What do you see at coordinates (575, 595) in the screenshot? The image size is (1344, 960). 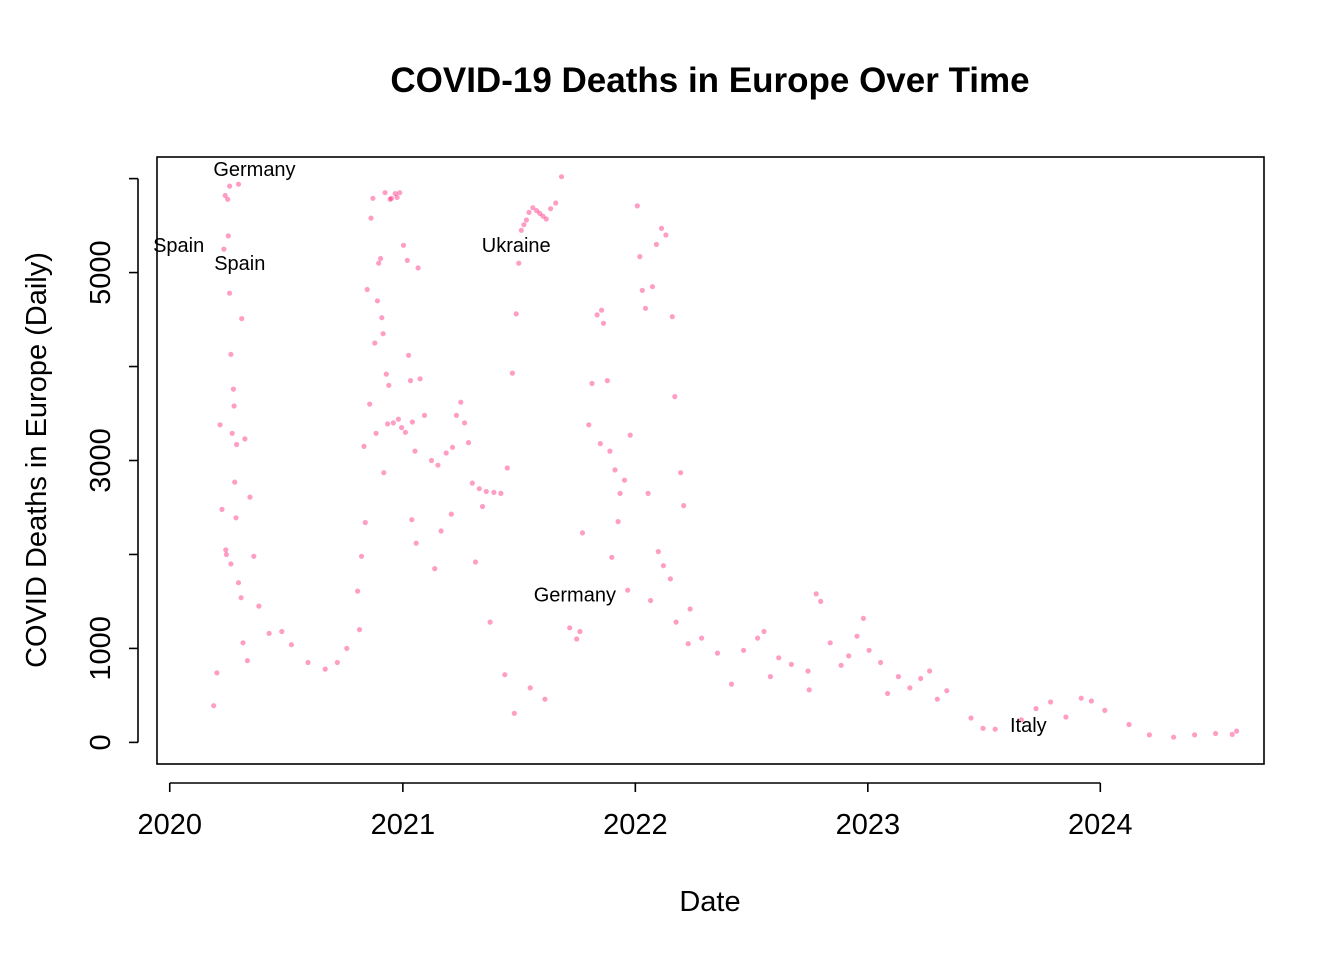 I see `point-annotation: Germany` at bounding box center [575, 595].